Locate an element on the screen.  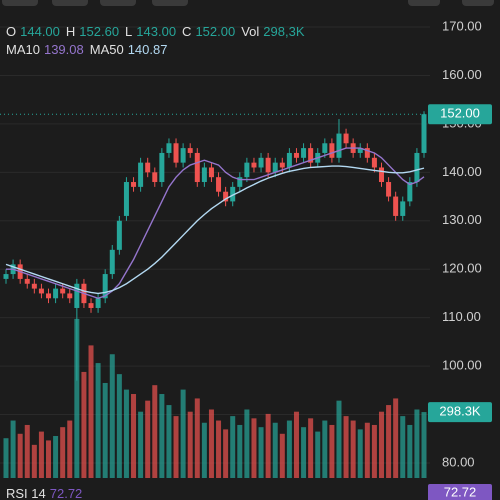
rsi-label: RSI 14 is located at coordinates (26, 493).